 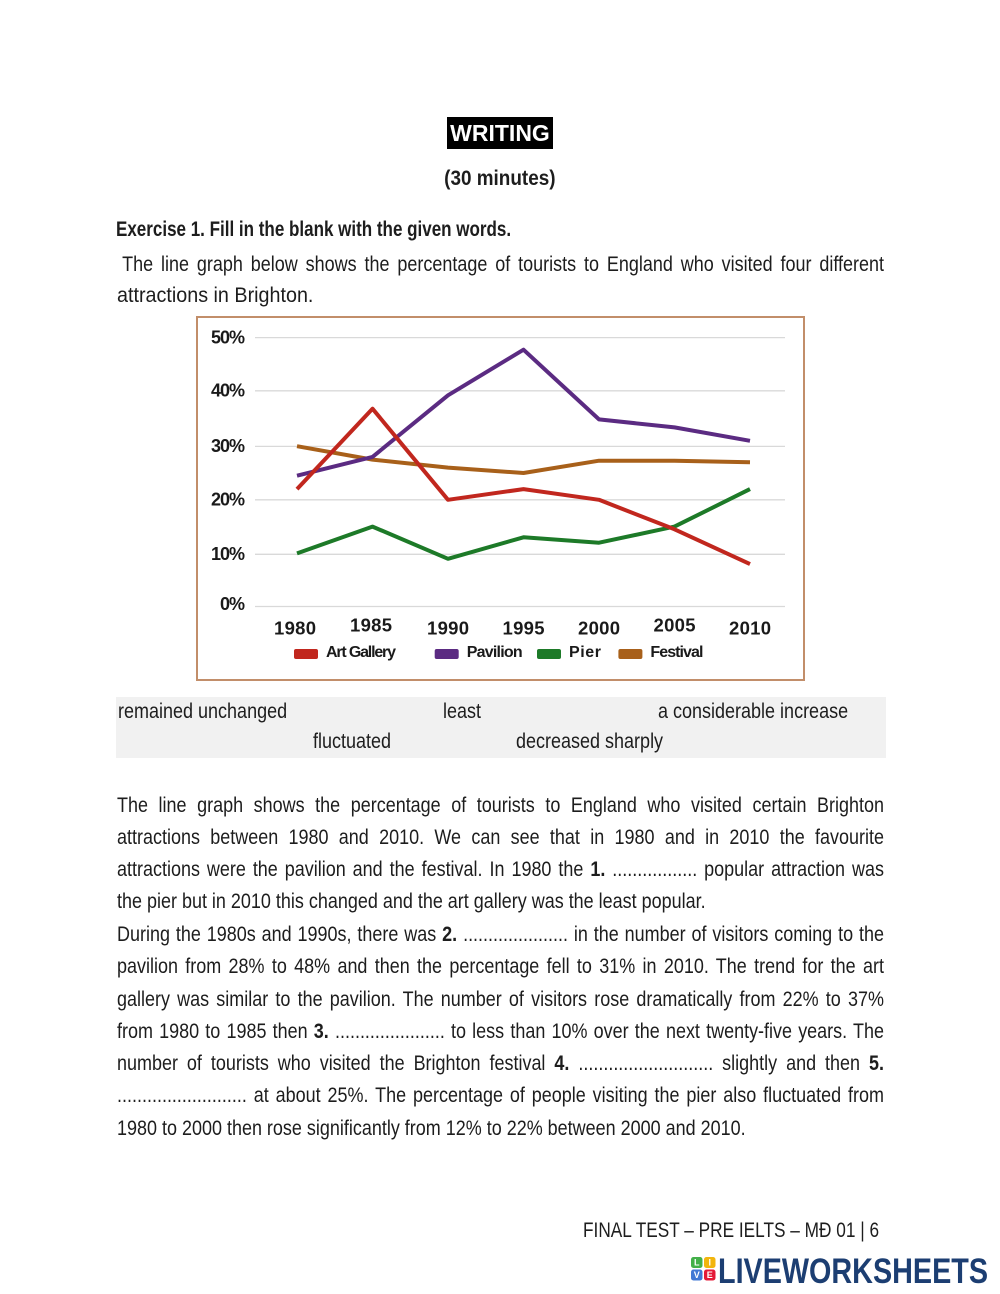 What do you see at coordinates (228, 446) in the screenshot?
I see `svg-text: 30%` at bounding box center [228, 446].